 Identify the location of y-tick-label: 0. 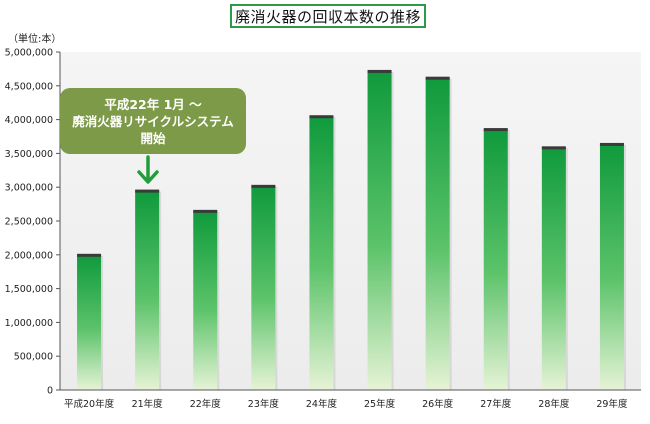
(50, 391).